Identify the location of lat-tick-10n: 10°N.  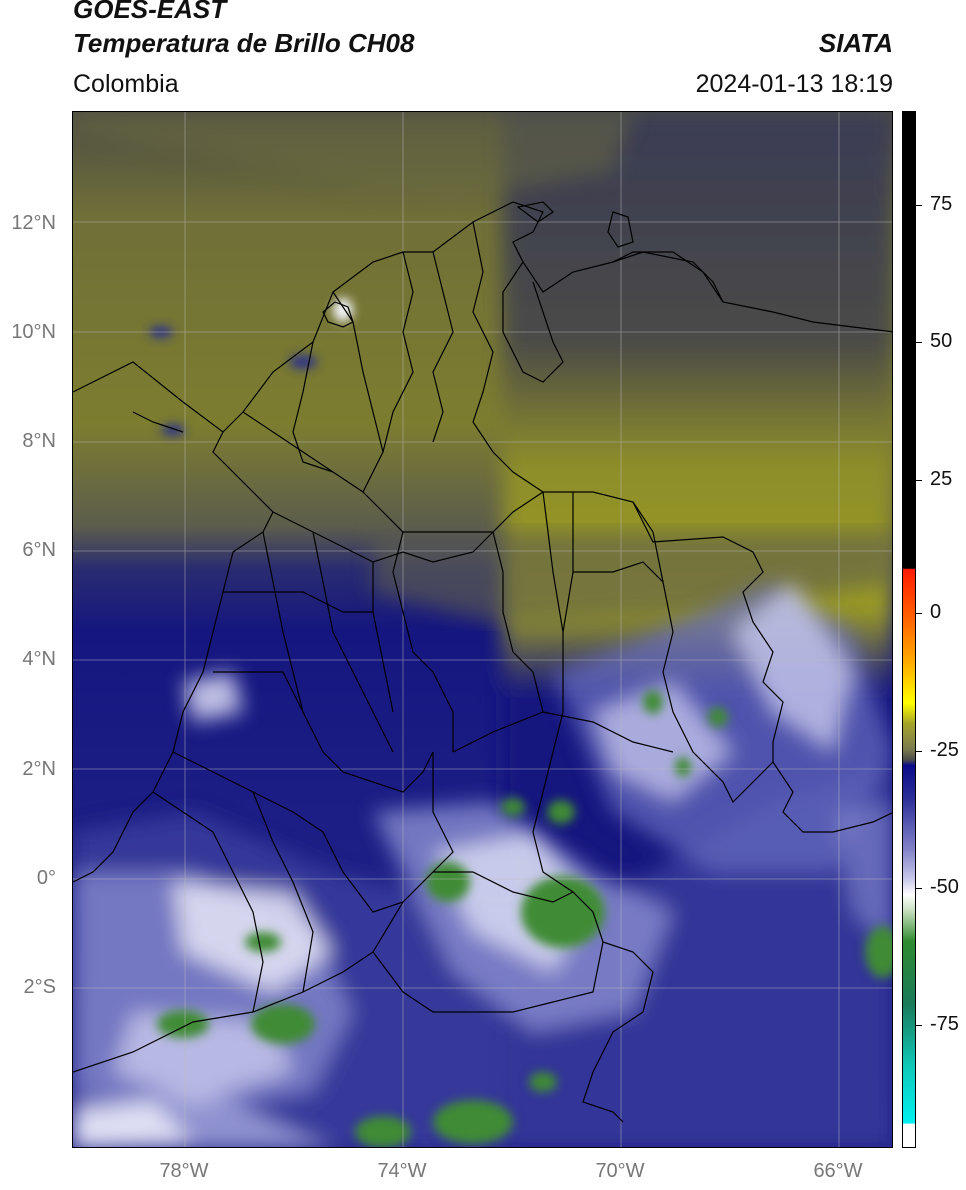
(33, 332).